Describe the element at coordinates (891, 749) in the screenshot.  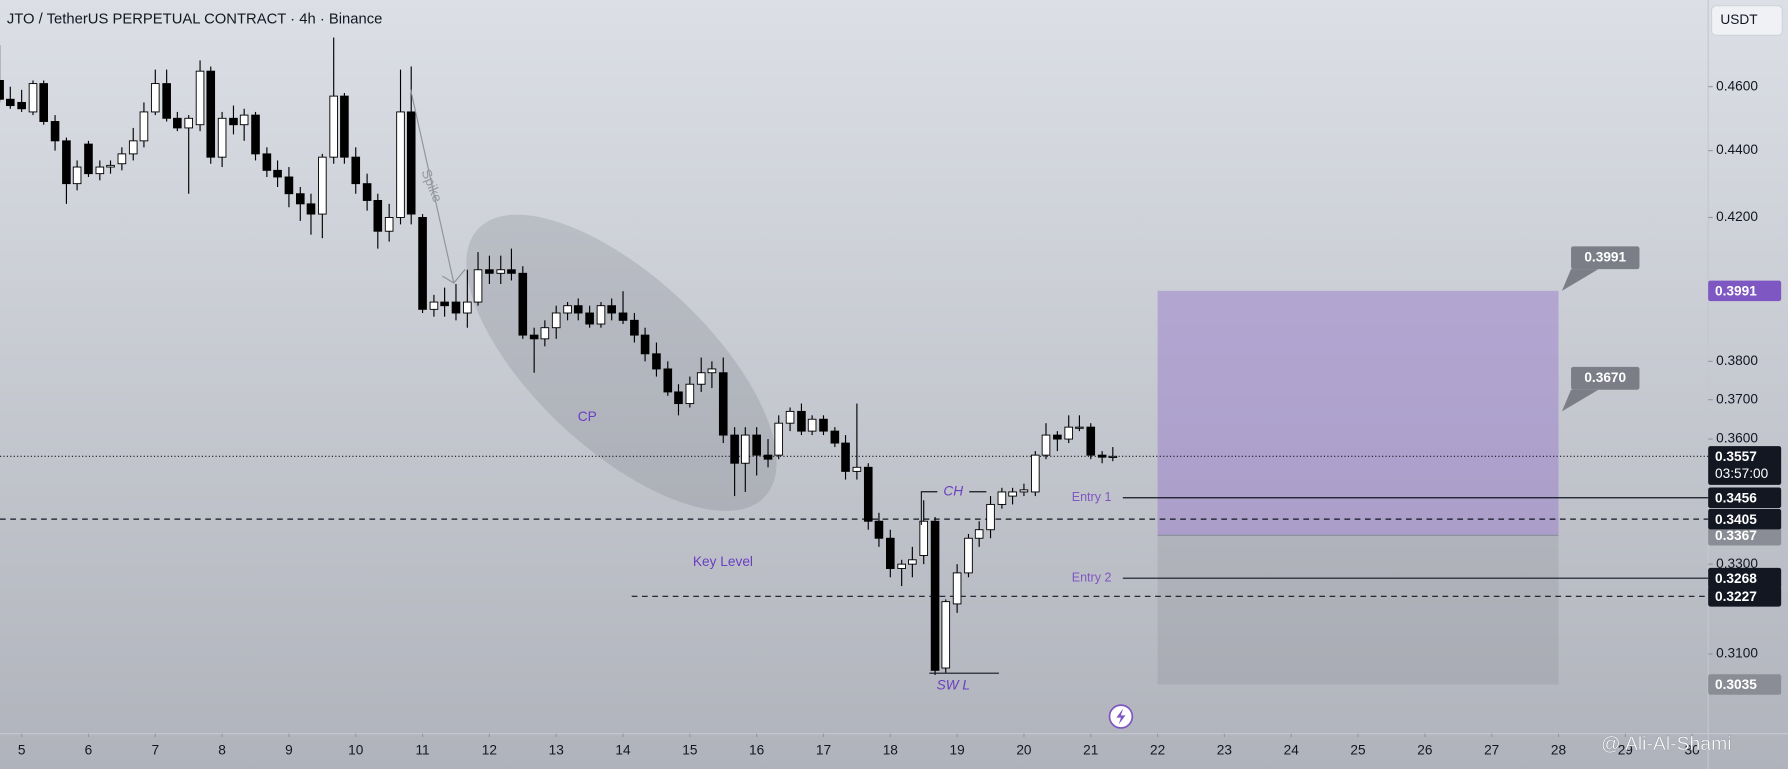
I see `x-tick-label: 18` at that location.